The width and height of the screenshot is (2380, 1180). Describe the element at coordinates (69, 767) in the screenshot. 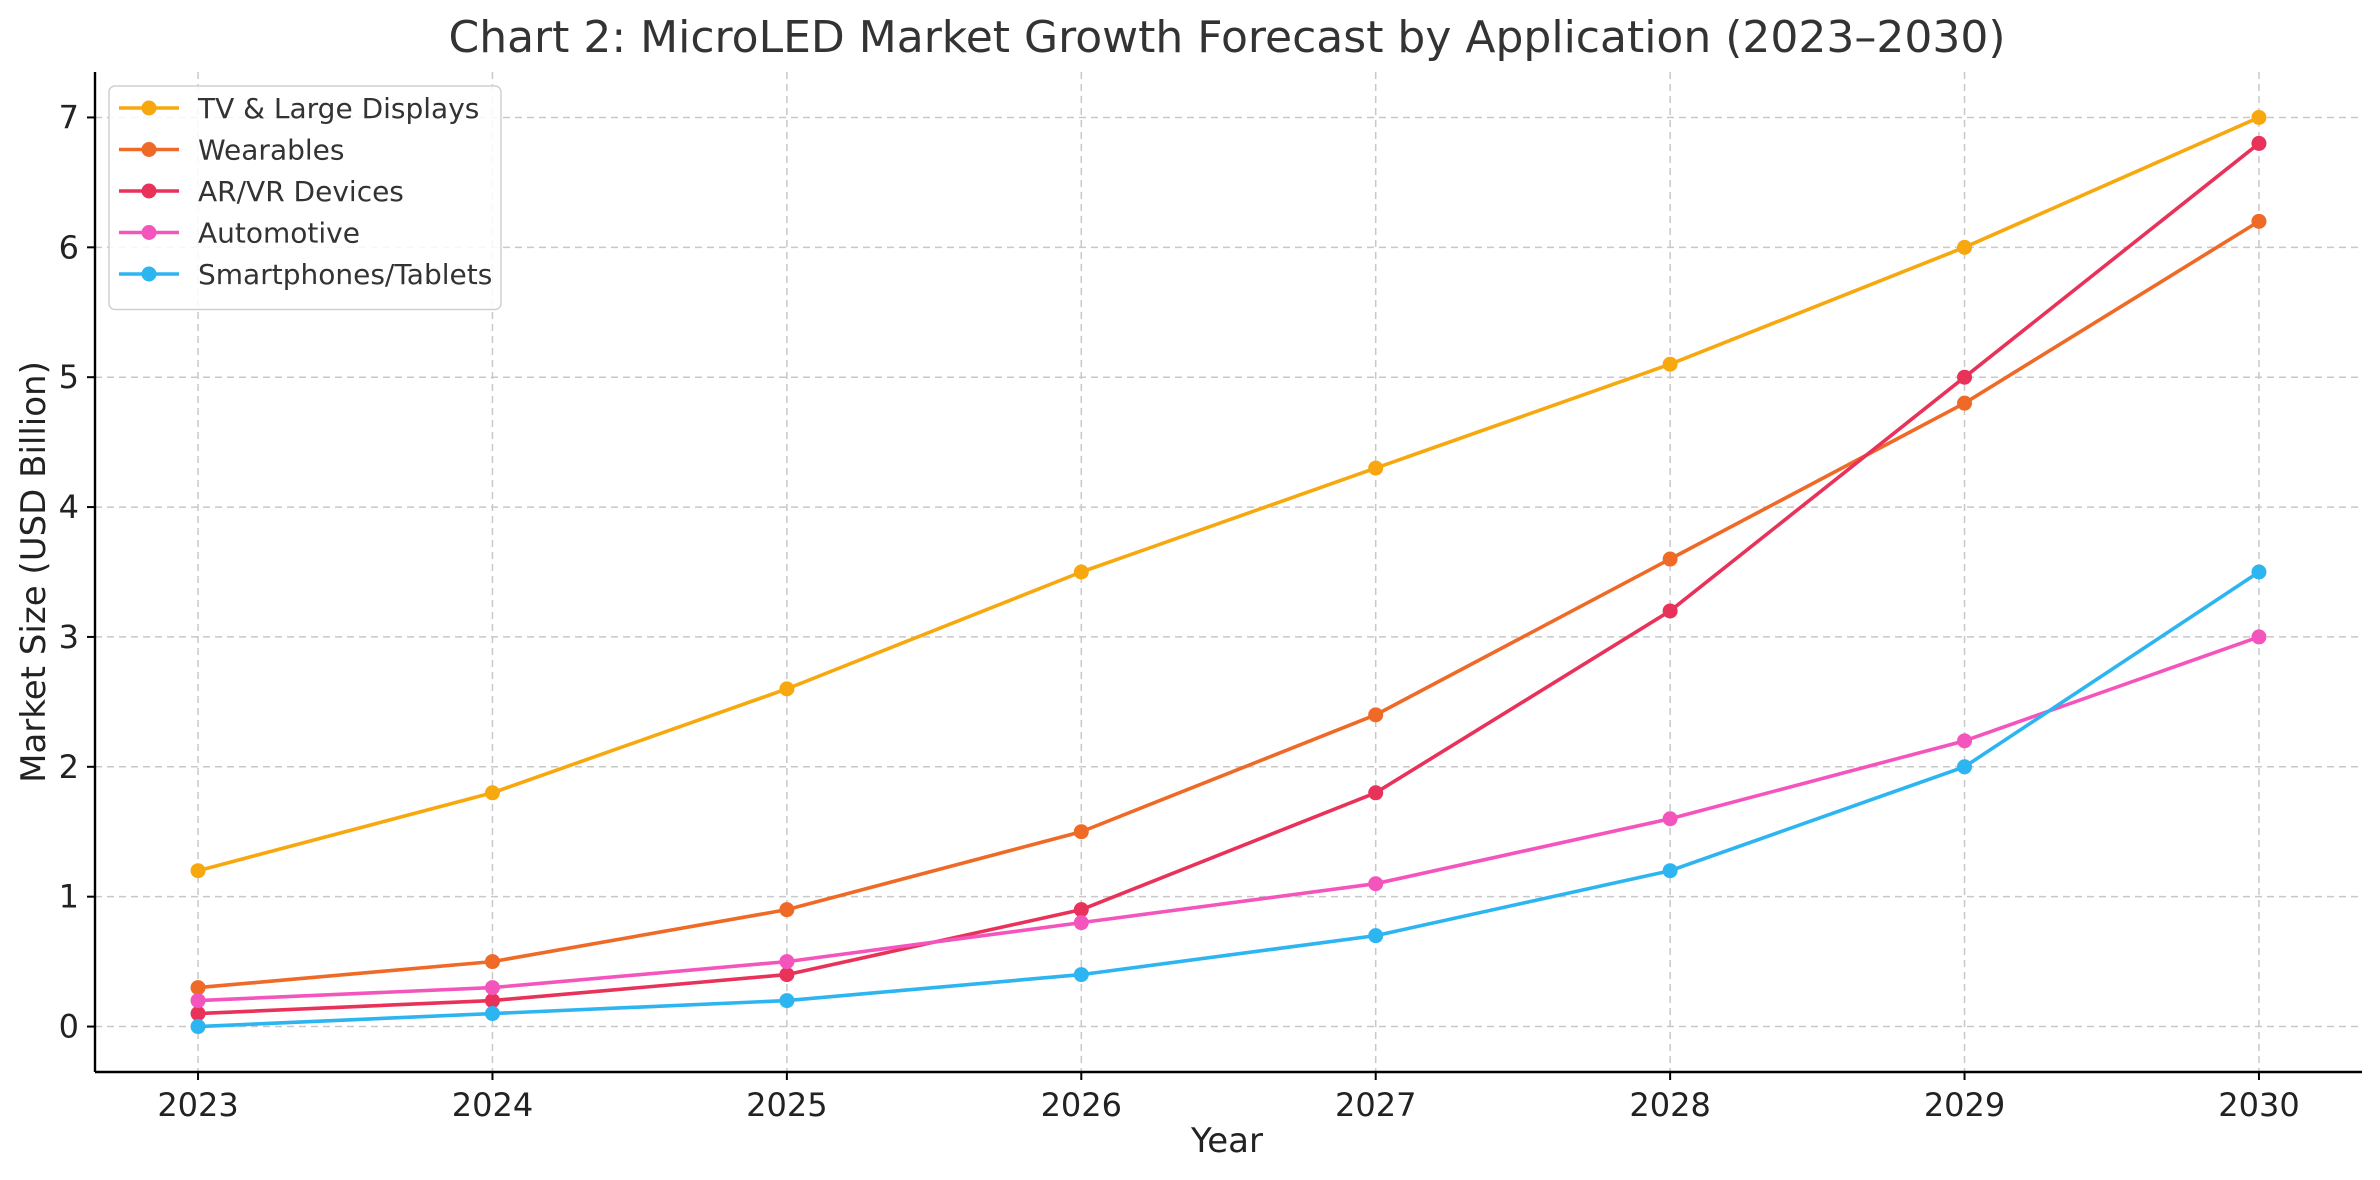

I see `y-tick-label: 2` at that location.